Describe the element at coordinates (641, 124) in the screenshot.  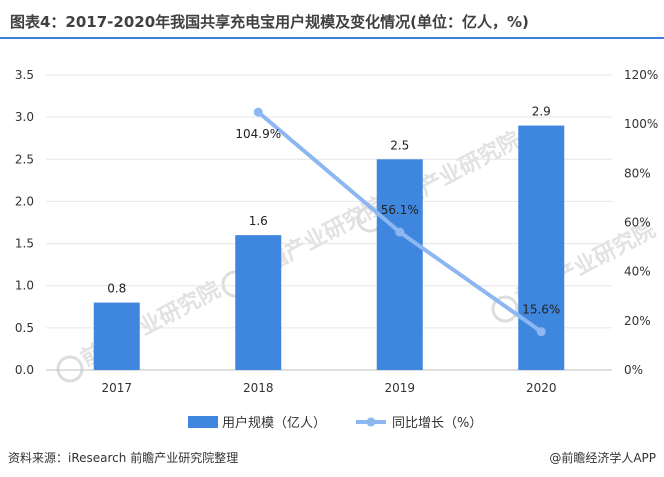
I see `y-right-tick-100%: 100%` at that location.